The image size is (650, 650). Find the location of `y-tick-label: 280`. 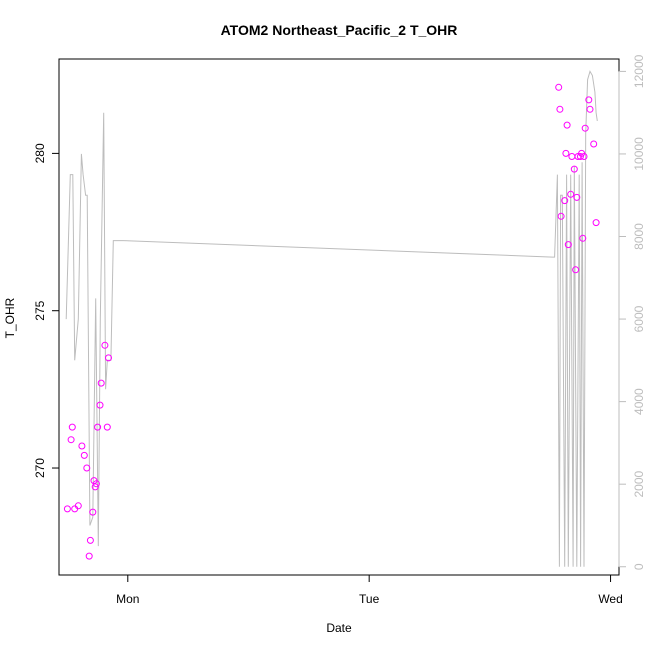

y-tick-label: 280 is located at coordinates (40, 153).